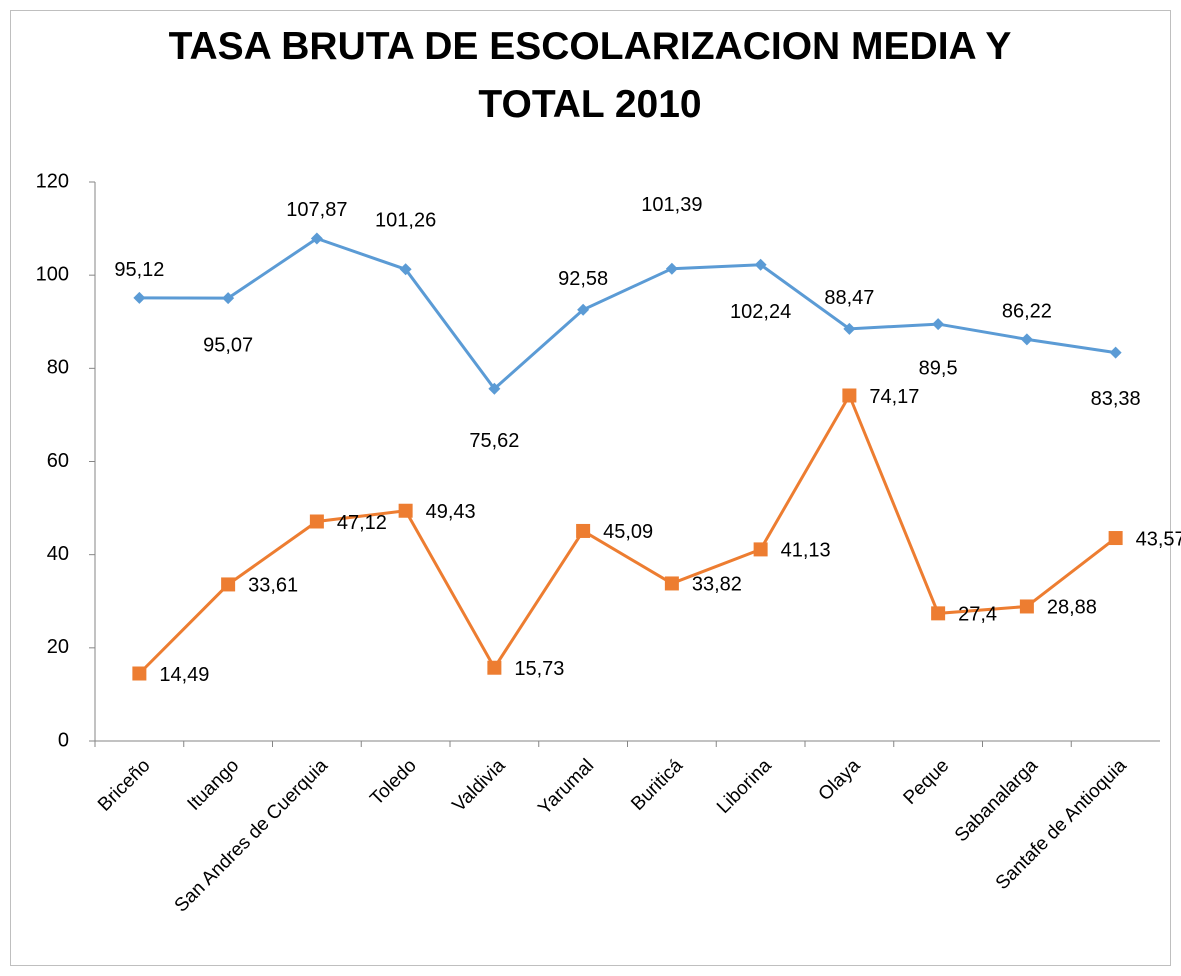  What do you see at coordinates (938, 368) in the screenshot?
I see `data-label: 89,5` at bounding box center [938, 368].